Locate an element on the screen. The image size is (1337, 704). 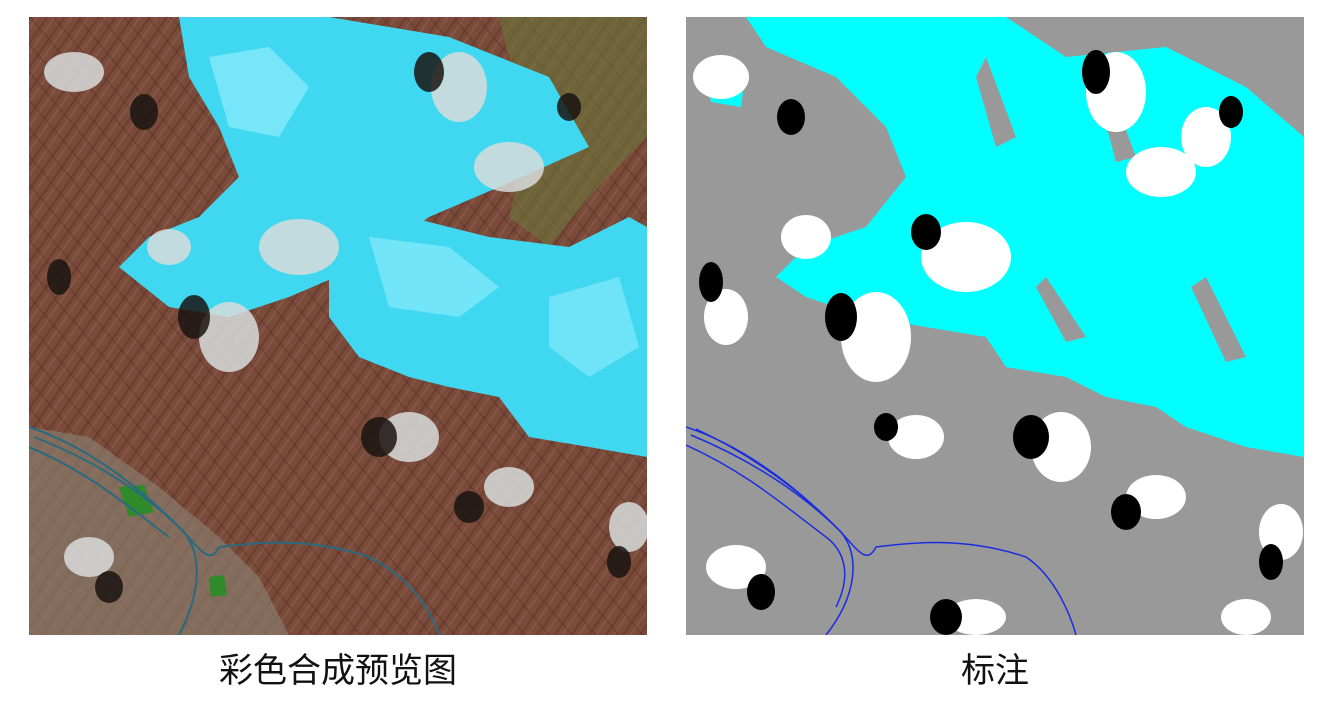
caption-color-composite: 彩色合成预览图 is located at coordinates (338, 671).